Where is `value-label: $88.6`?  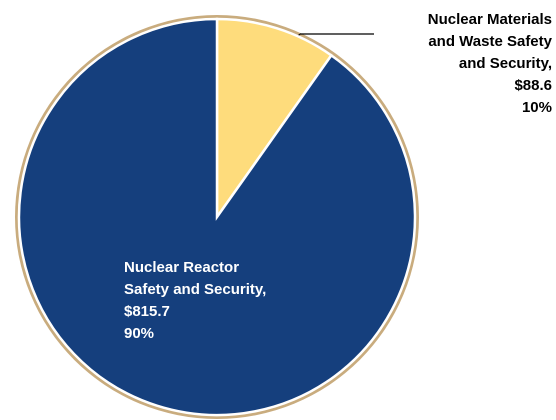 value-label: $88.6 is located at coordinates (533, 85).